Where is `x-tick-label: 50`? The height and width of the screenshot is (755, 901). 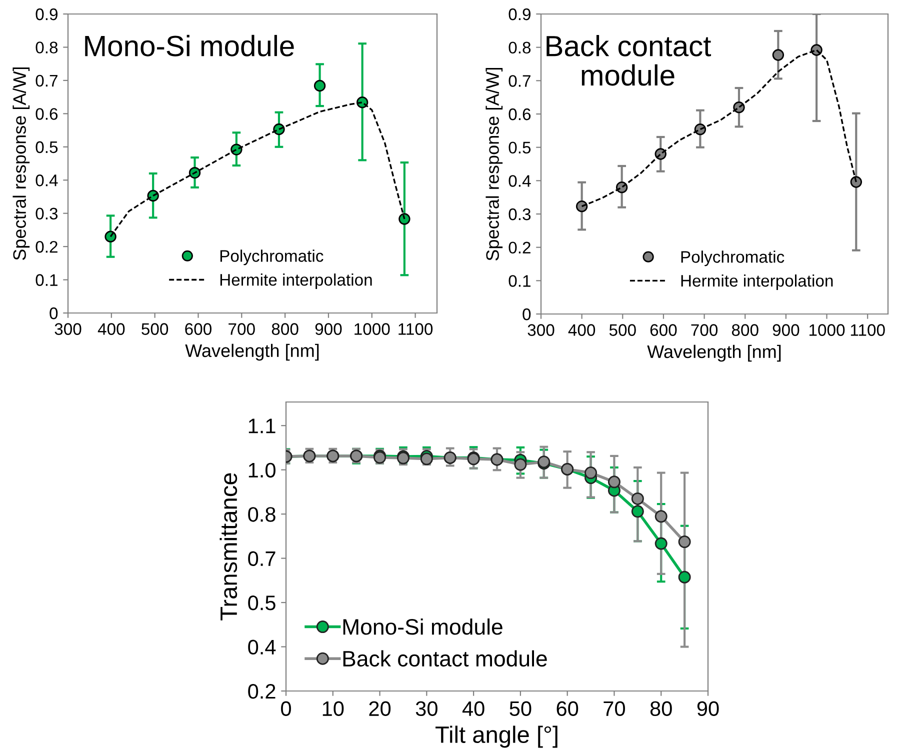
x-tick-label: 50 is located at coordinates (521, 708).